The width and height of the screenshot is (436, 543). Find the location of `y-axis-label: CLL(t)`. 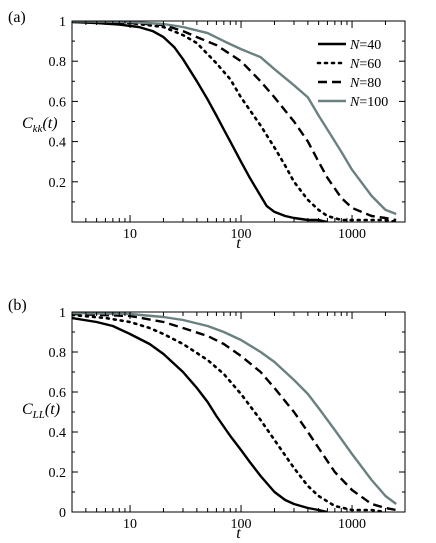

y-axis-label: CLL(t) is located at coordinates (41, 411).